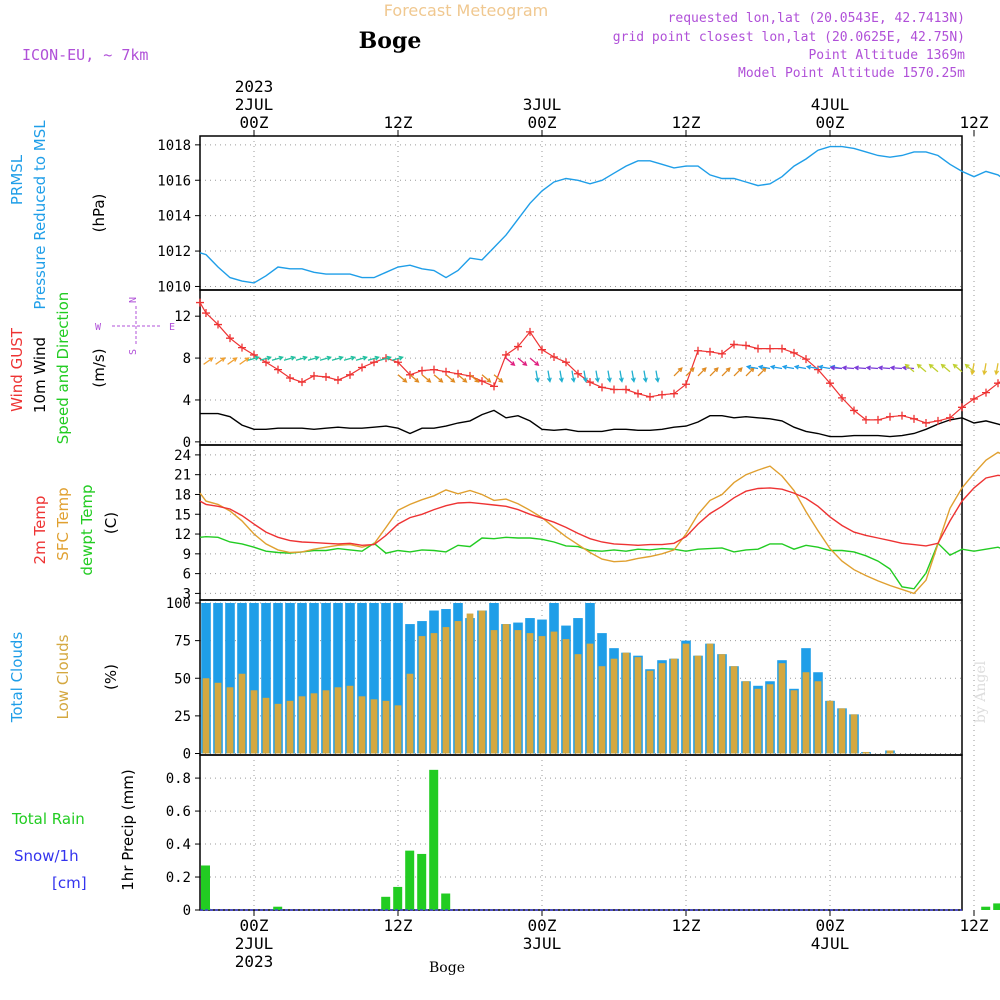 The width and height of the screenshot is (1000, 1000). What do you see at coordinates (830, 925) in the screenshot?
I see `bottom-time-label: 00Z` at bounding box center [830, 925].